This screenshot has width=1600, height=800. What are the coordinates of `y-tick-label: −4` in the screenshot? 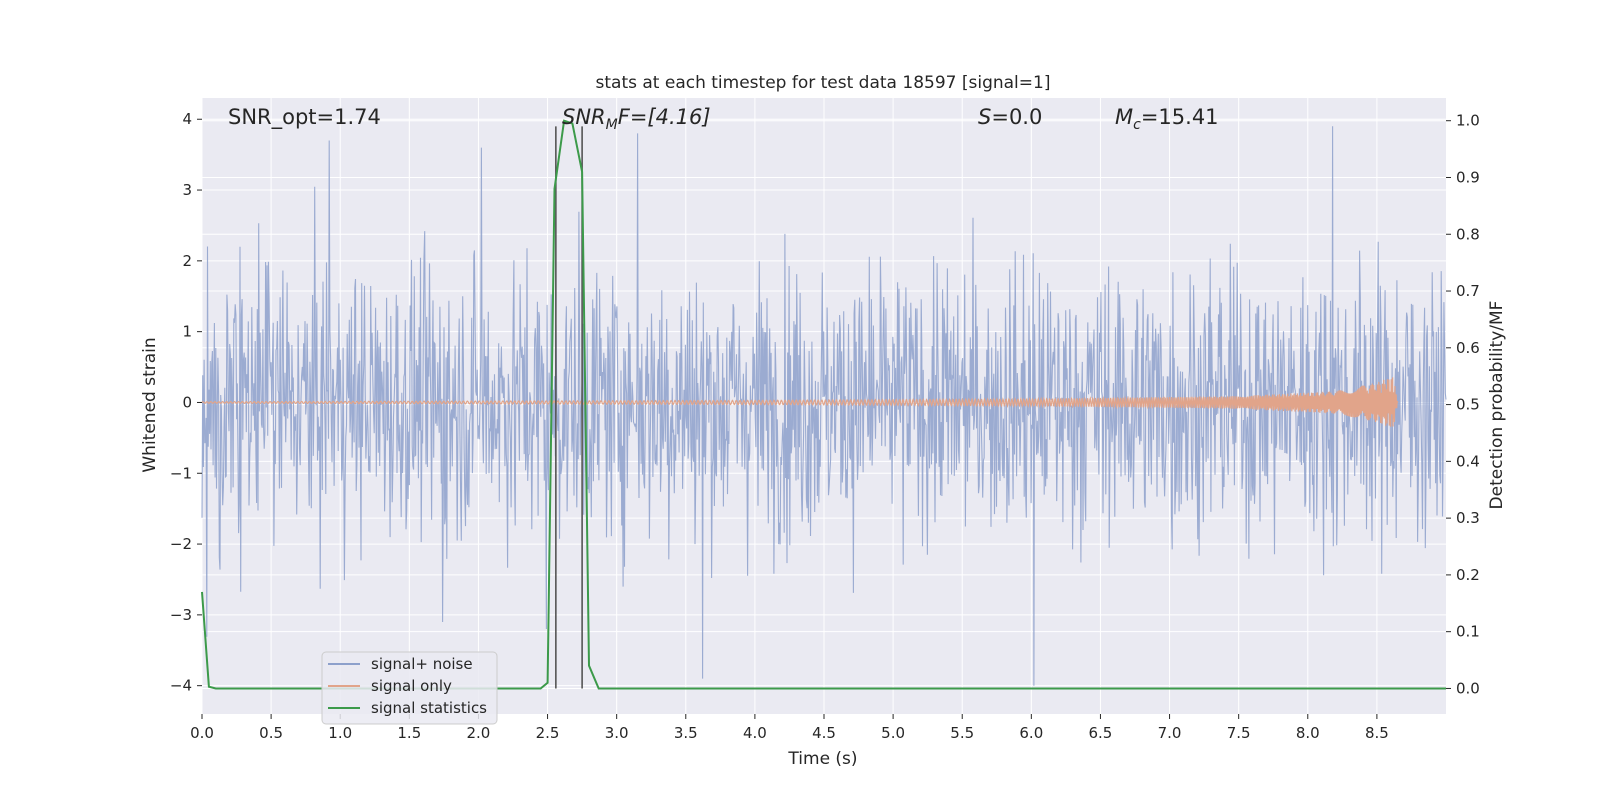 It's located at (181, 686).